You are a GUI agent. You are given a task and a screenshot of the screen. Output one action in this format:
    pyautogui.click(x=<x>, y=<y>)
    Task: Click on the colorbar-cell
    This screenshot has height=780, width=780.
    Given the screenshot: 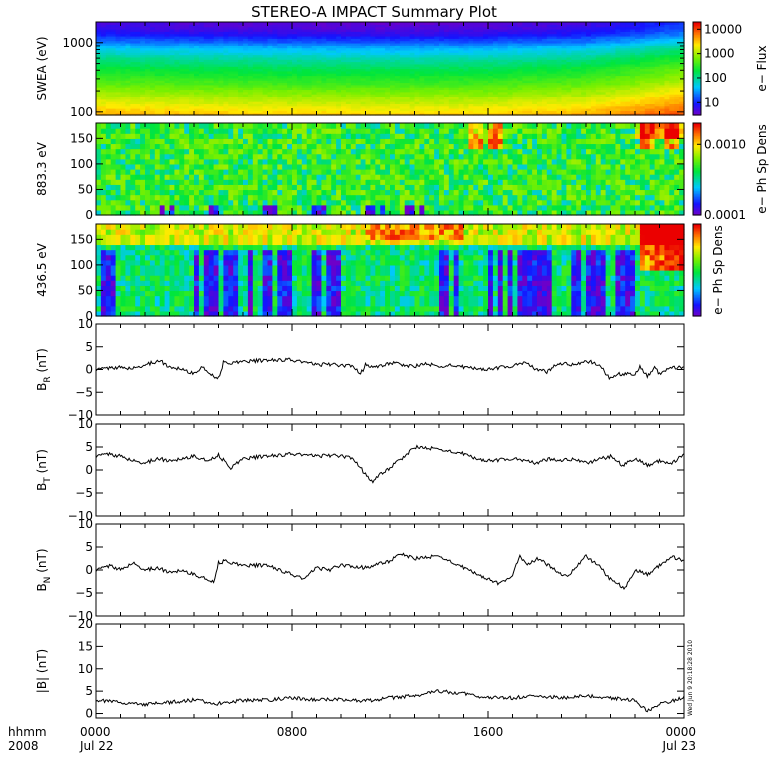 What is the action you would take?
    pyautogui.click(x=697, y=89)
    